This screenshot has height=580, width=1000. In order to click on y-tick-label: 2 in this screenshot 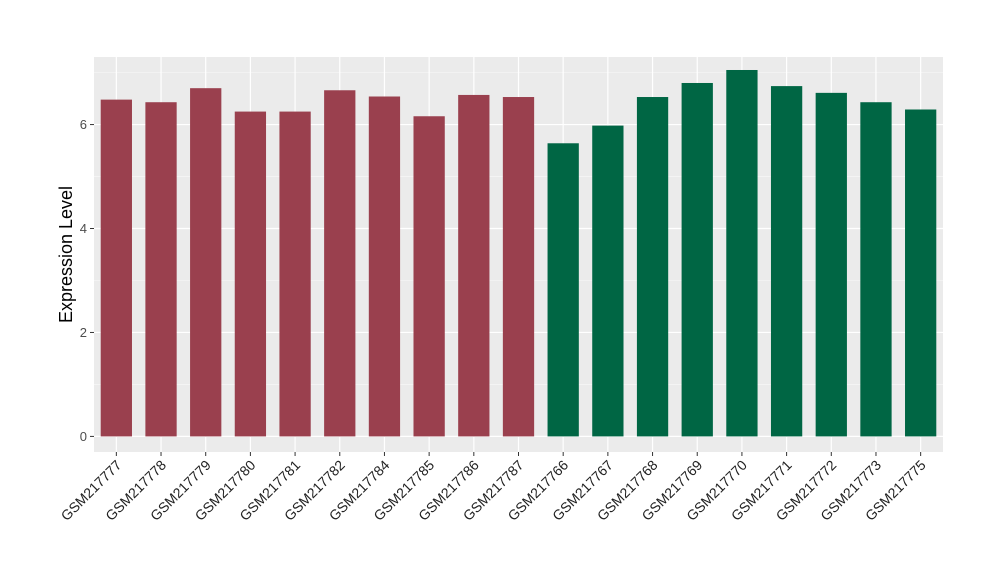, I will do `click(83, 332)`.